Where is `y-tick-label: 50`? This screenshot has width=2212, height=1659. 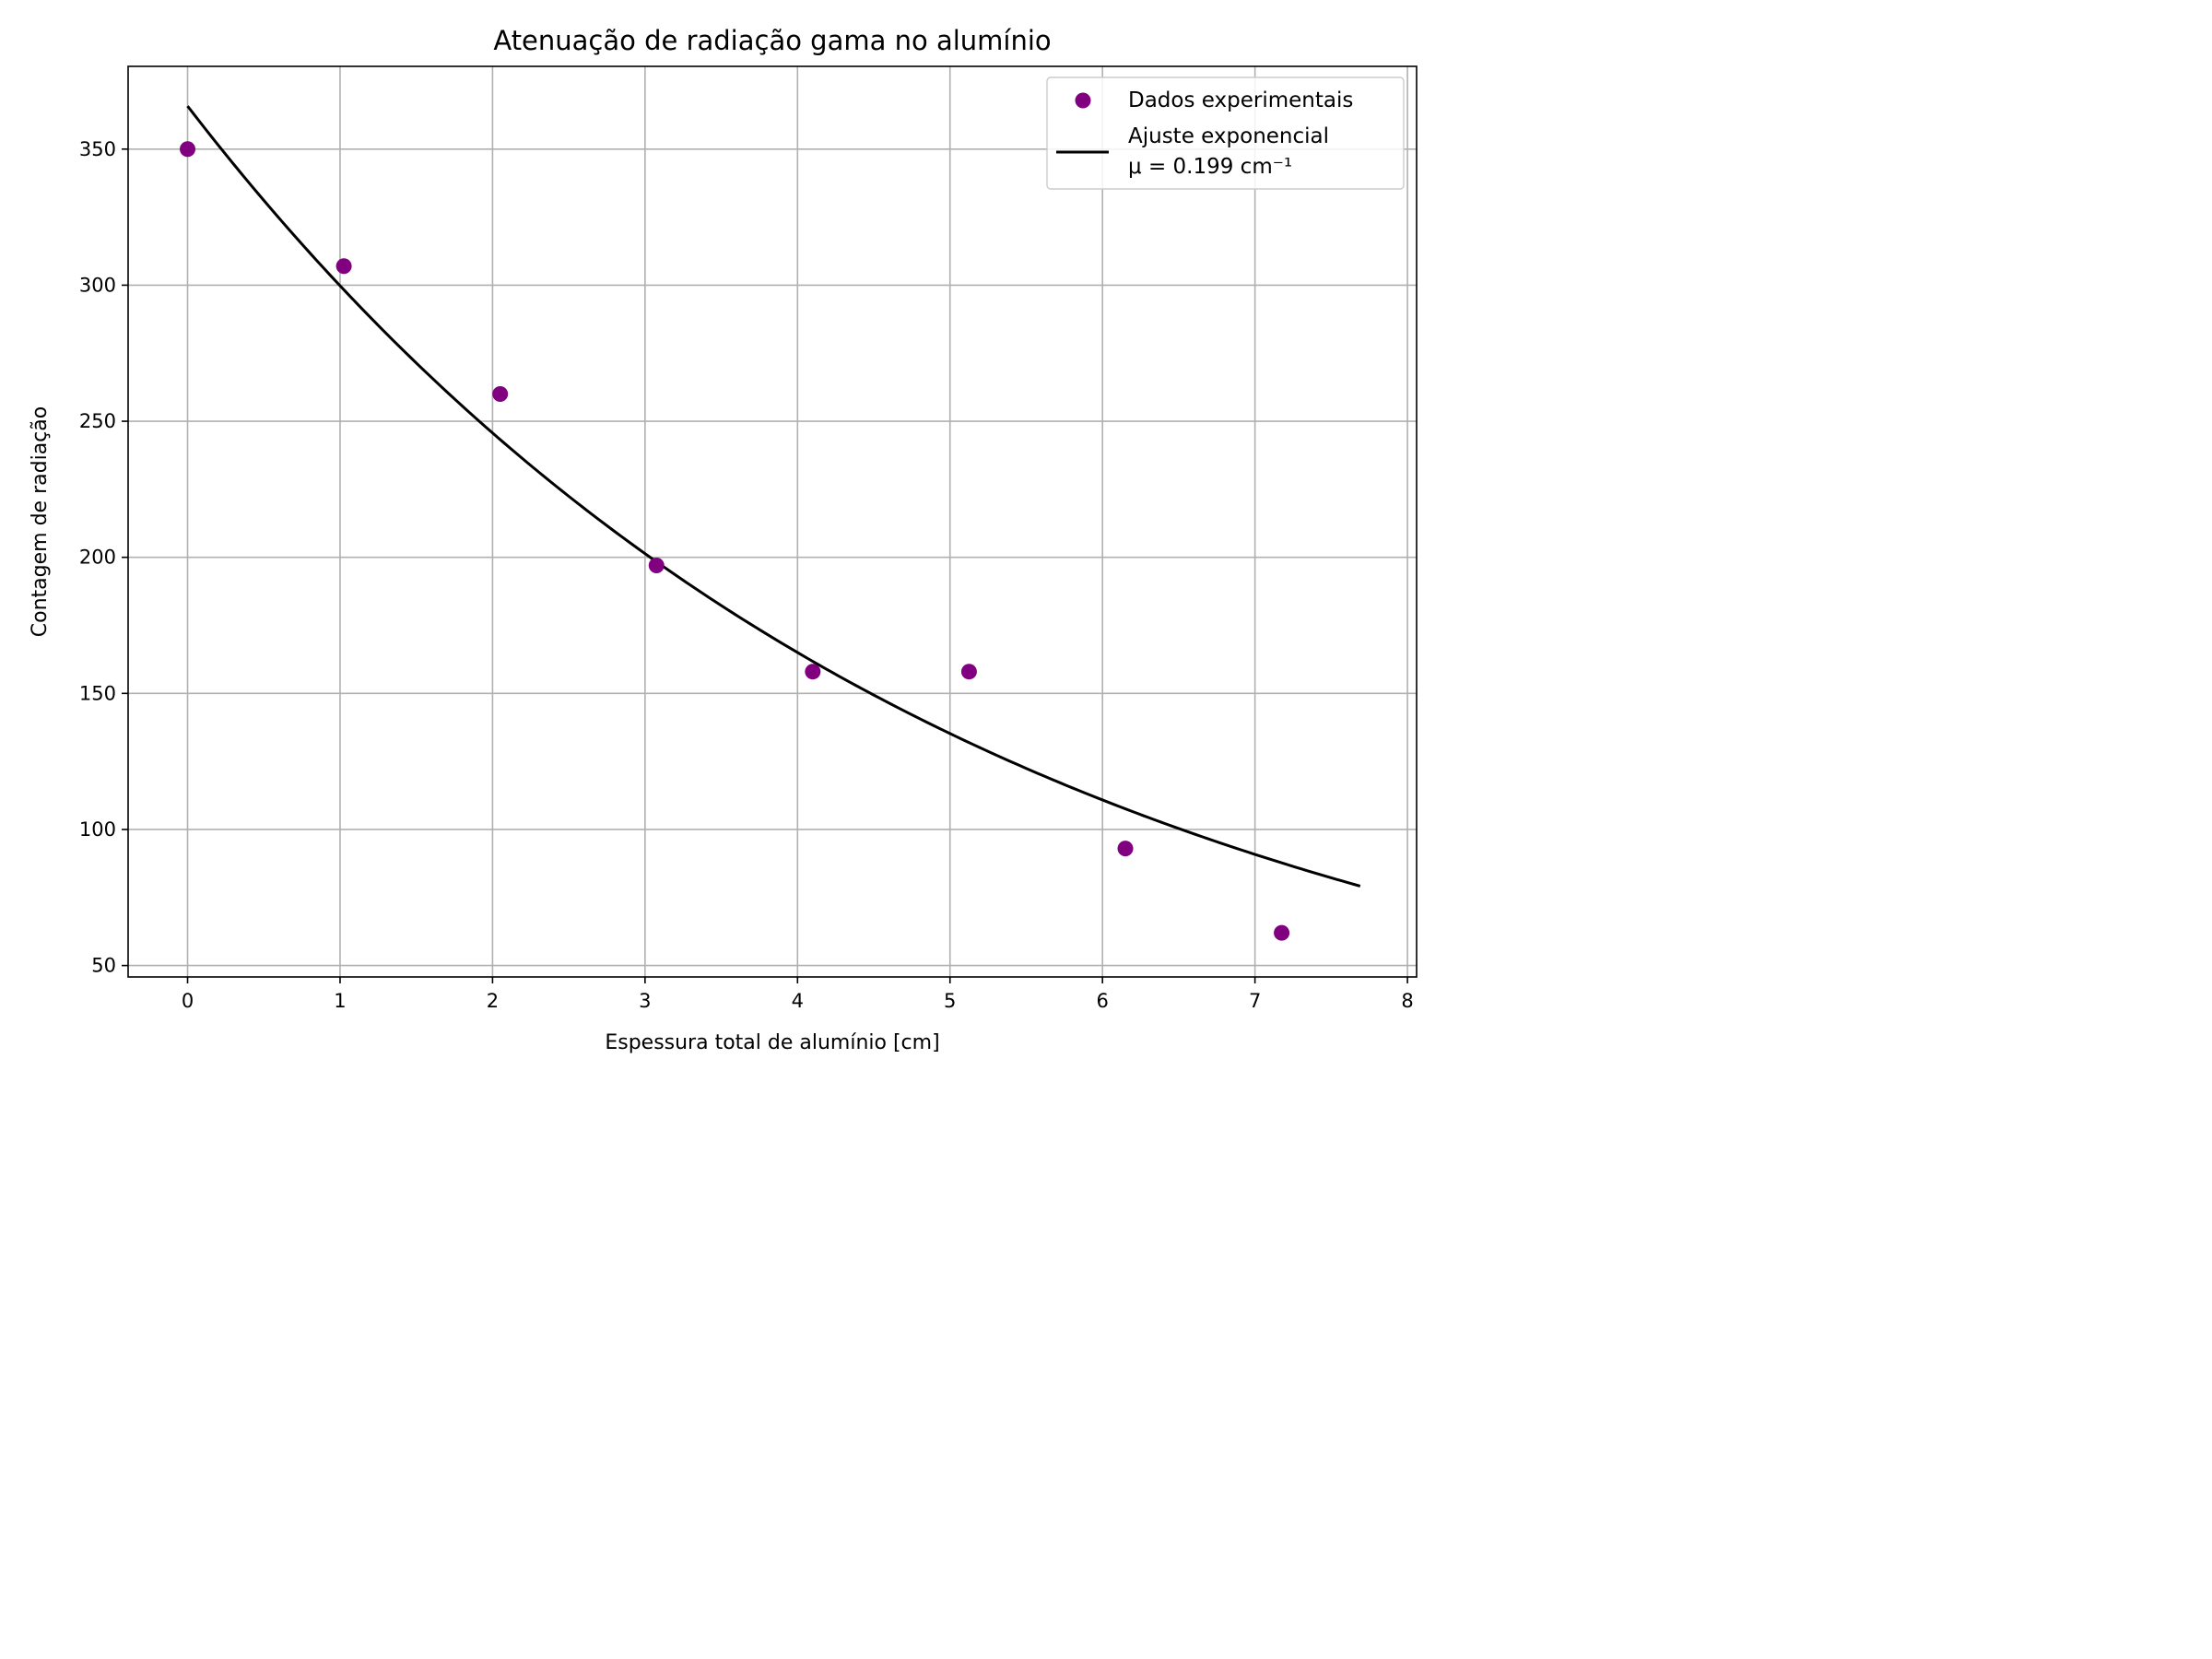 y-tick-label: 50 is located at coordinates (103, 966).